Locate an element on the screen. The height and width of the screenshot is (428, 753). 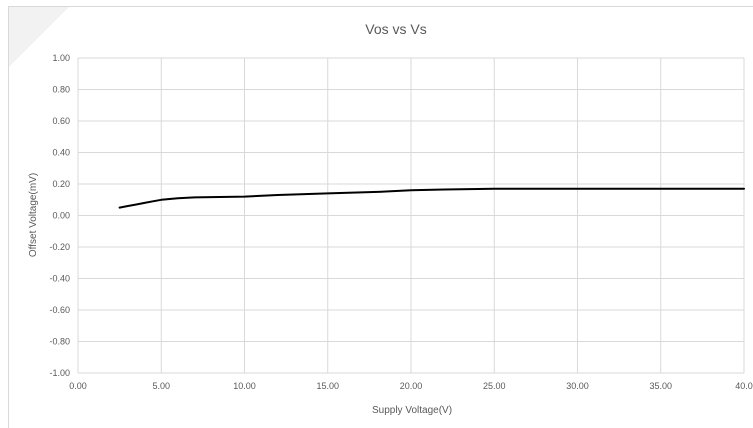
corner-shade is located at coordinates (39, 37).